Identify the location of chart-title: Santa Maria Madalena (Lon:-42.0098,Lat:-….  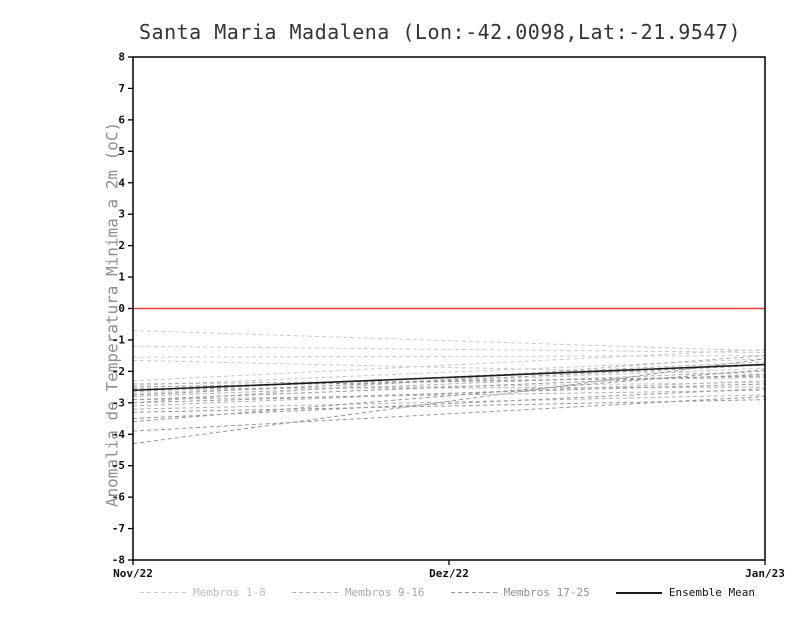
(440, 32).